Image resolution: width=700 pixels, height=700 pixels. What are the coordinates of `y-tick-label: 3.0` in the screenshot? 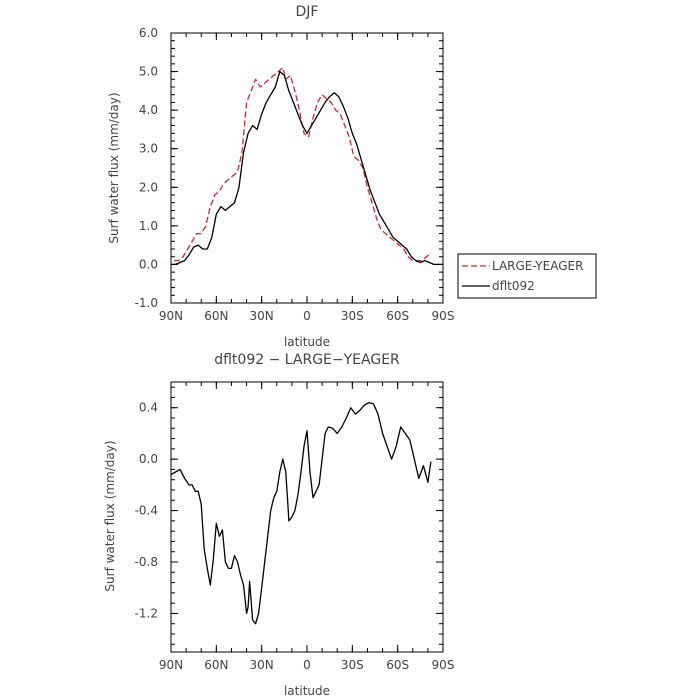 It's located at (148, 149).